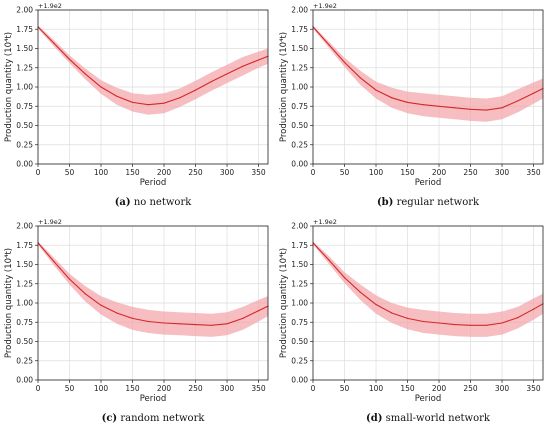  Describe the element at coordinates (154, 202) in the screenshot. I see `figure-caption: (a) no network` at that location.